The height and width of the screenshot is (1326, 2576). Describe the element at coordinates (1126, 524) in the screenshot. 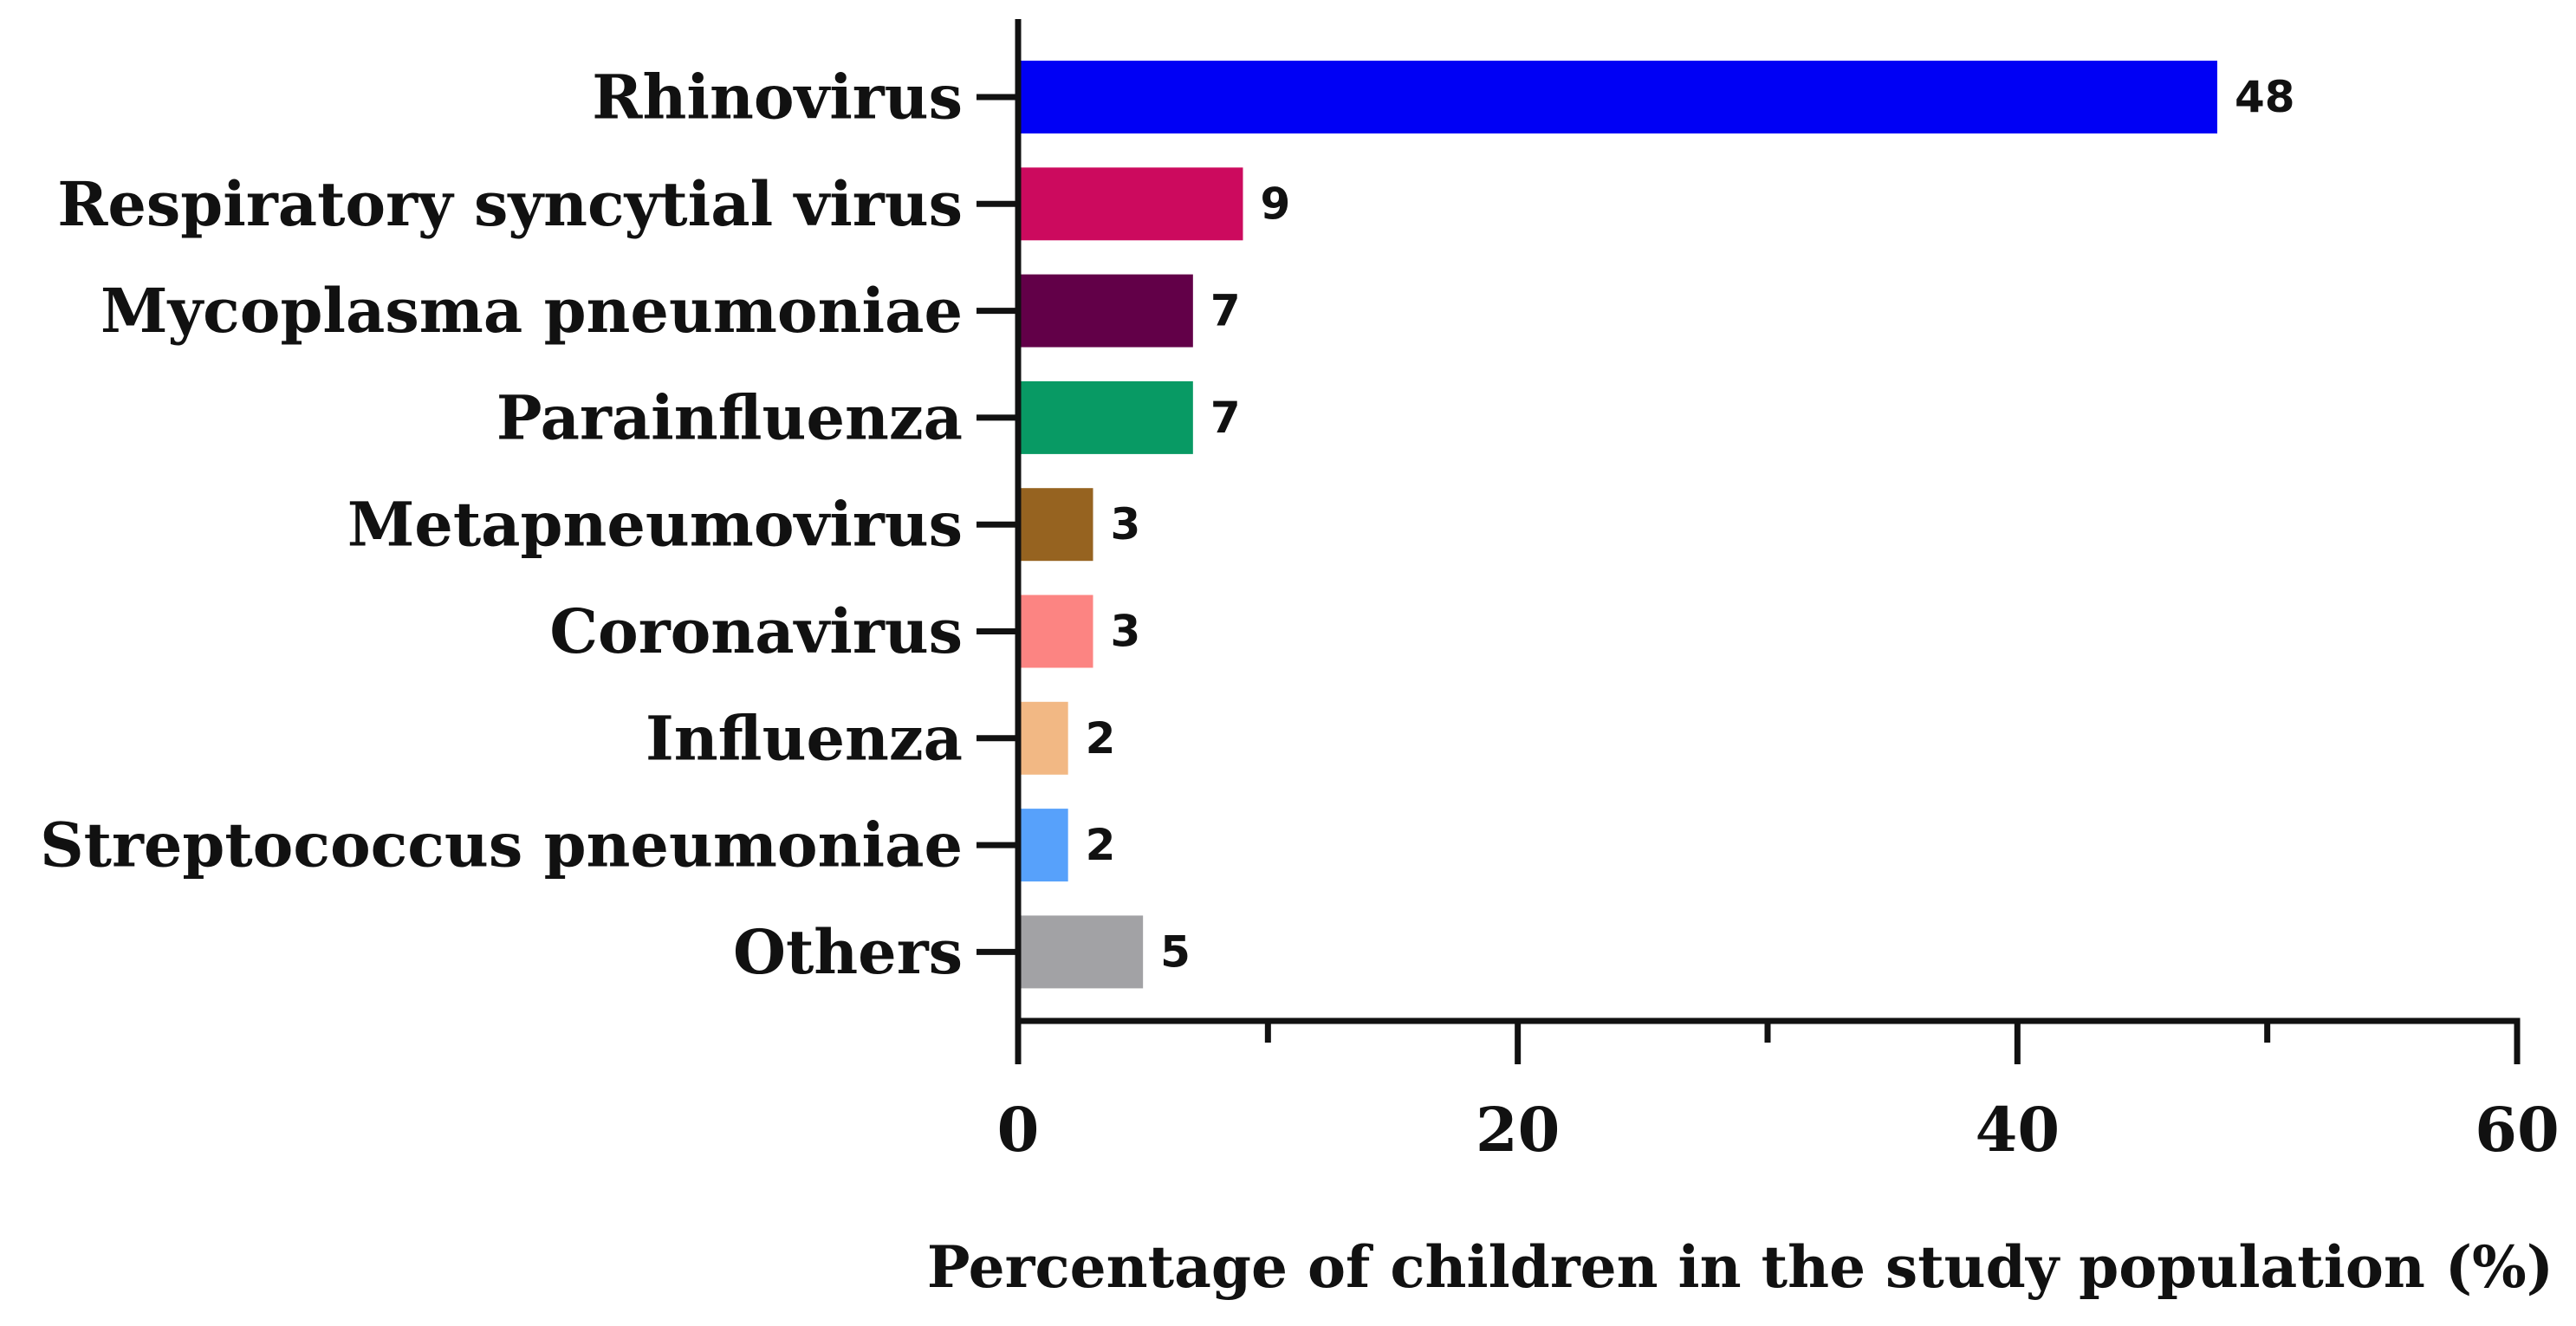

I see `value-label-4: 3` at that location.